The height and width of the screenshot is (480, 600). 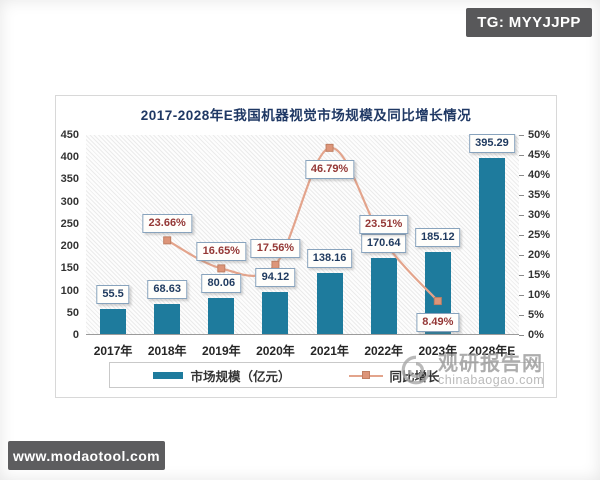 I want to click on right-axis-tick: 45%, so click(x=539, y=155).